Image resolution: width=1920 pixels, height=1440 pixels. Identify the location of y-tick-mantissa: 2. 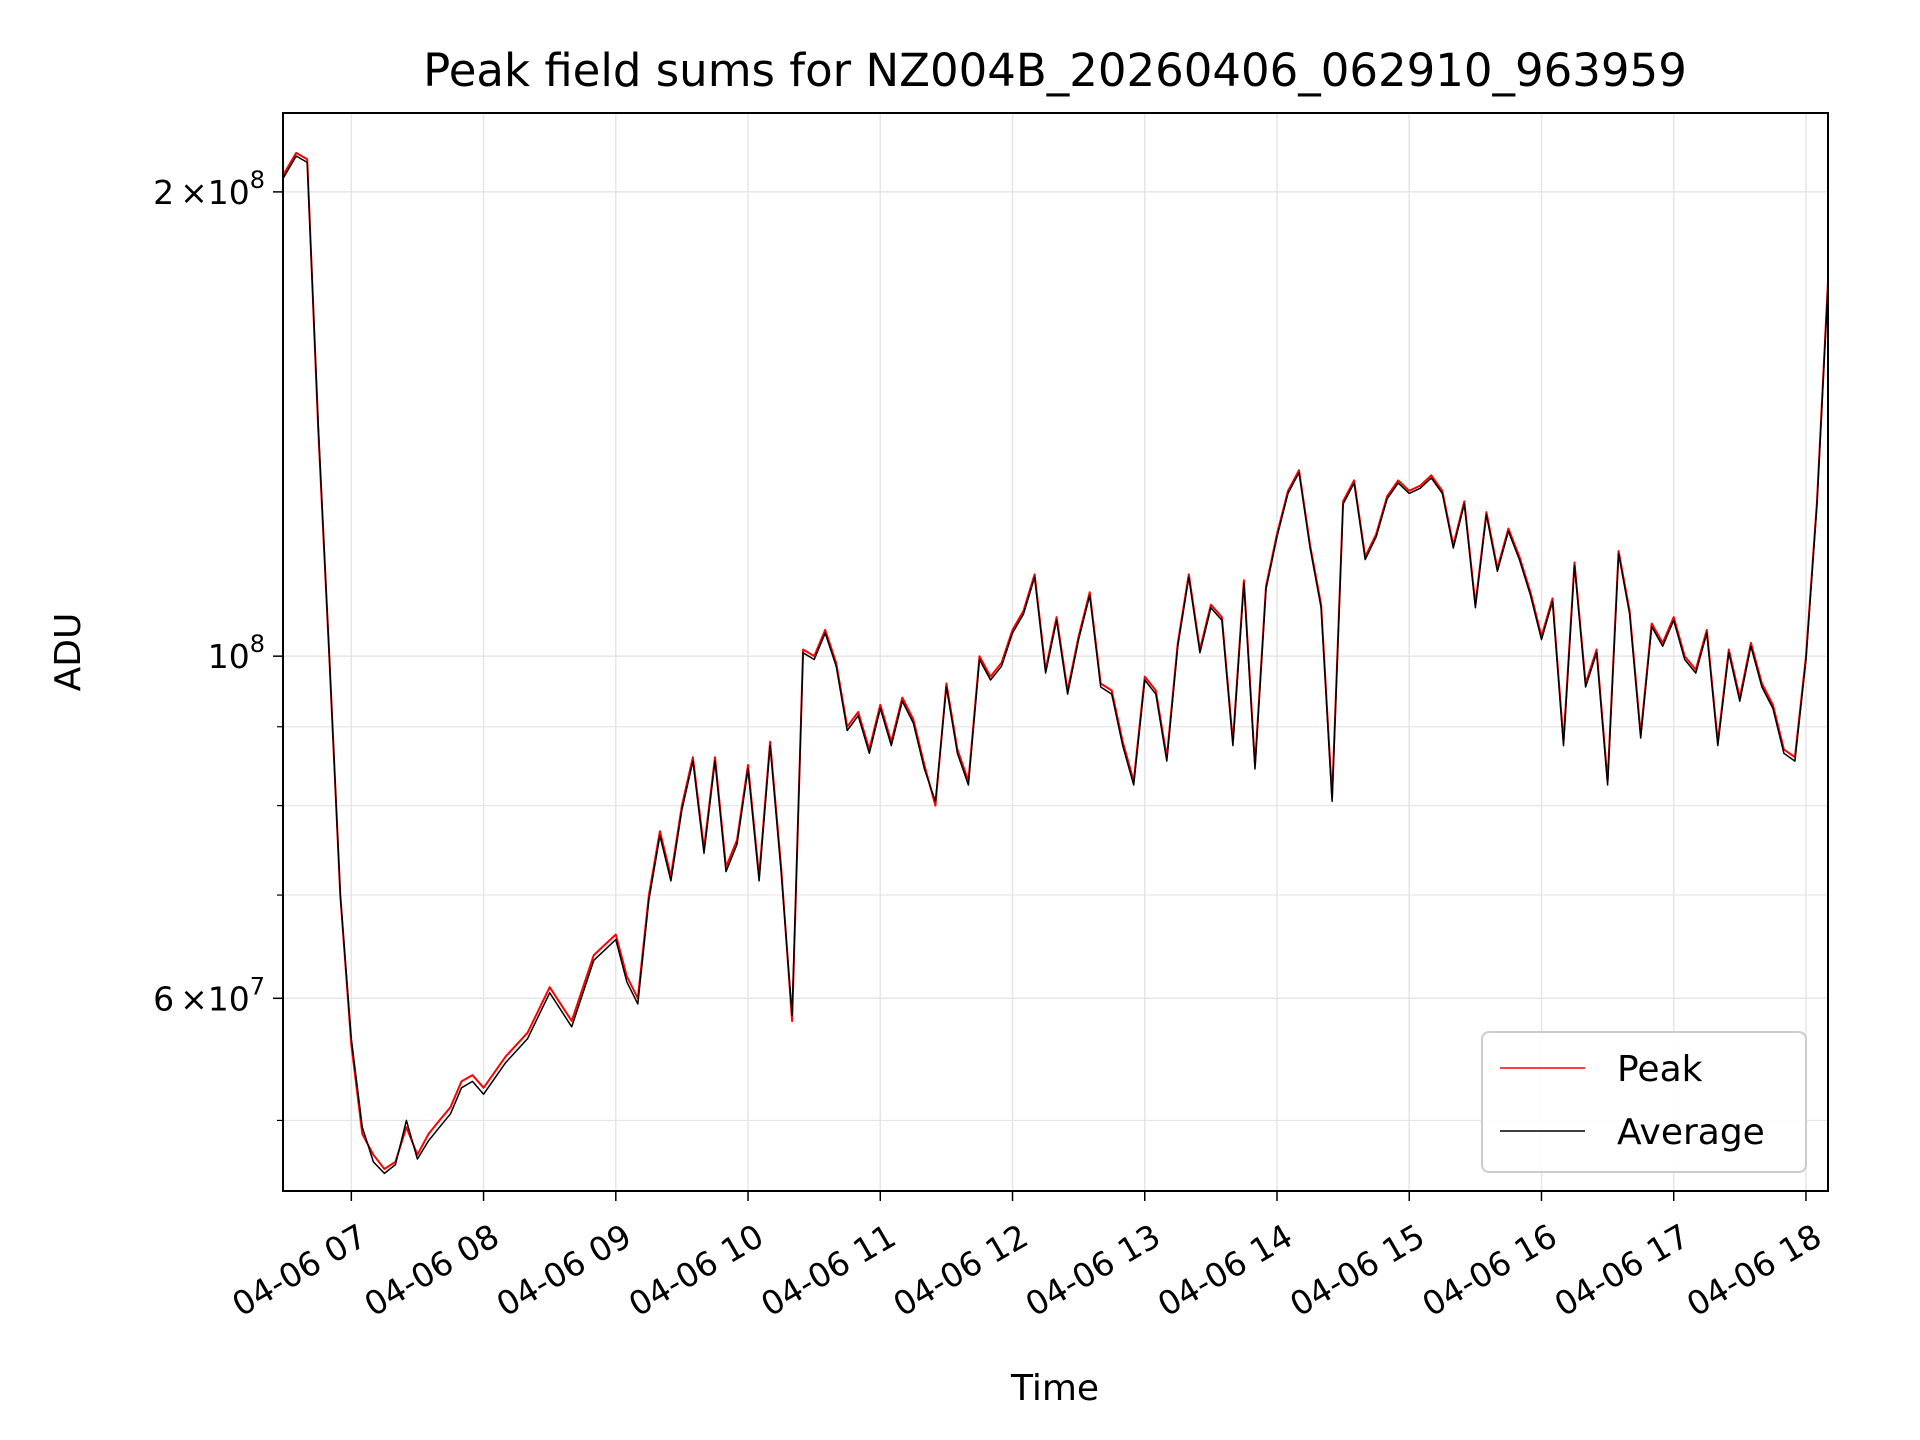
(163, 192).